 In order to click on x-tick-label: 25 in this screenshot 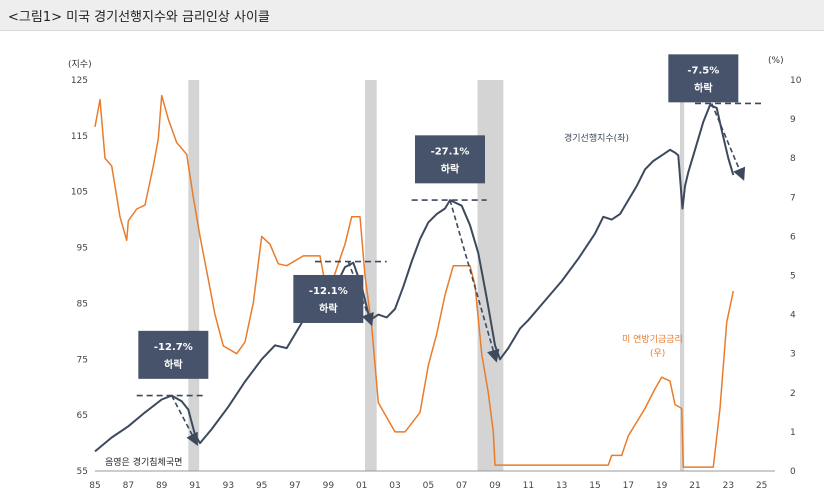, I will do `click(761, 486)`.